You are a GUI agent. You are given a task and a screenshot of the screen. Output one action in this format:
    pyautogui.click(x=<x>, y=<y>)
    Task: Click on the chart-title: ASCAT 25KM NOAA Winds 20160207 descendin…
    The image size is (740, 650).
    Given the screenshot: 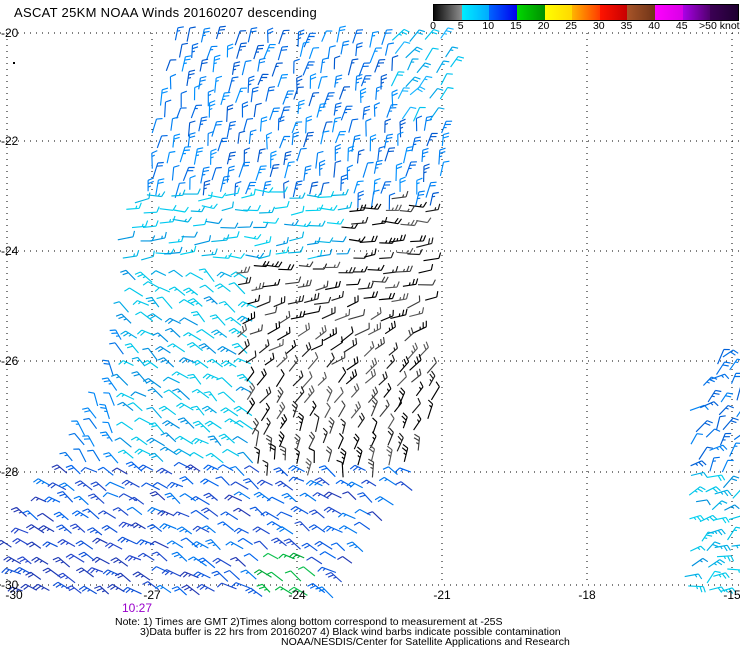 What is the action you would take?
    pyautogui.click(x=166, y=12)
    